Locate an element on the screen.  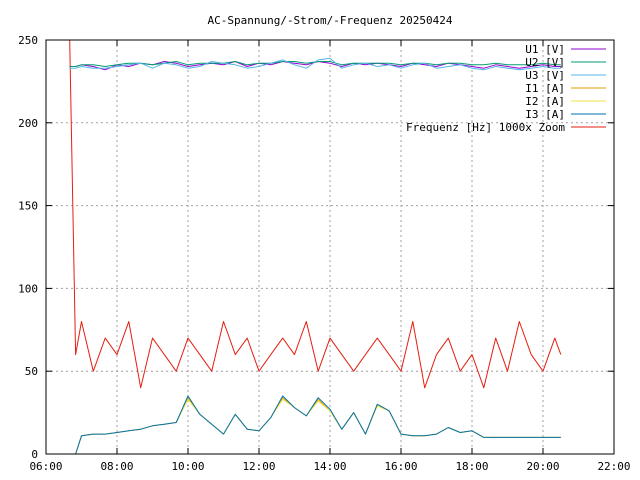
x-tick-label: 18:00 is located at coordinates (471, 466).